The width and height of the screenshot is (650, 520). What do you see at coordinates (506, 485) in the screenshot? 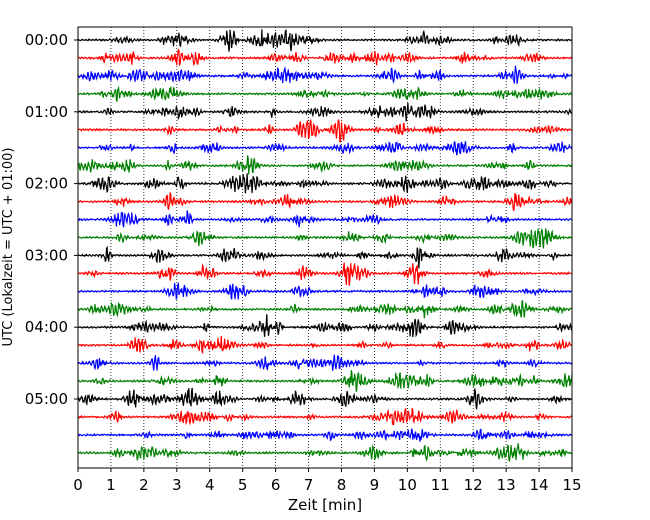
I see `x-tick-label: 13` at bounding box center [506, 485].